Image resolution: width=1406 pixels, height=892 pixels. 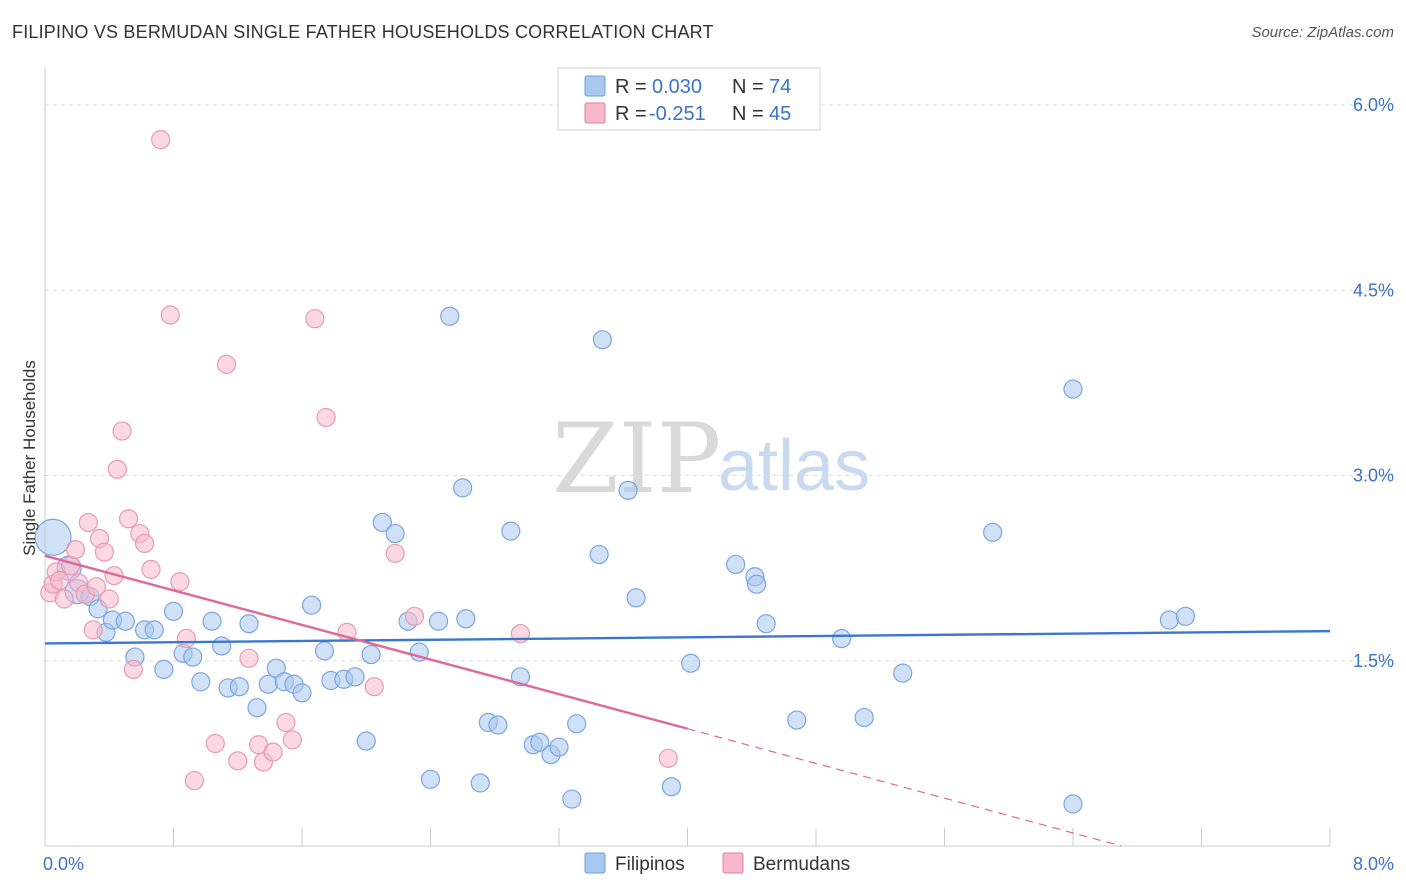 I want to click on chart-source: Source: ZipAtlas.com, so click(x=1322, y=32).